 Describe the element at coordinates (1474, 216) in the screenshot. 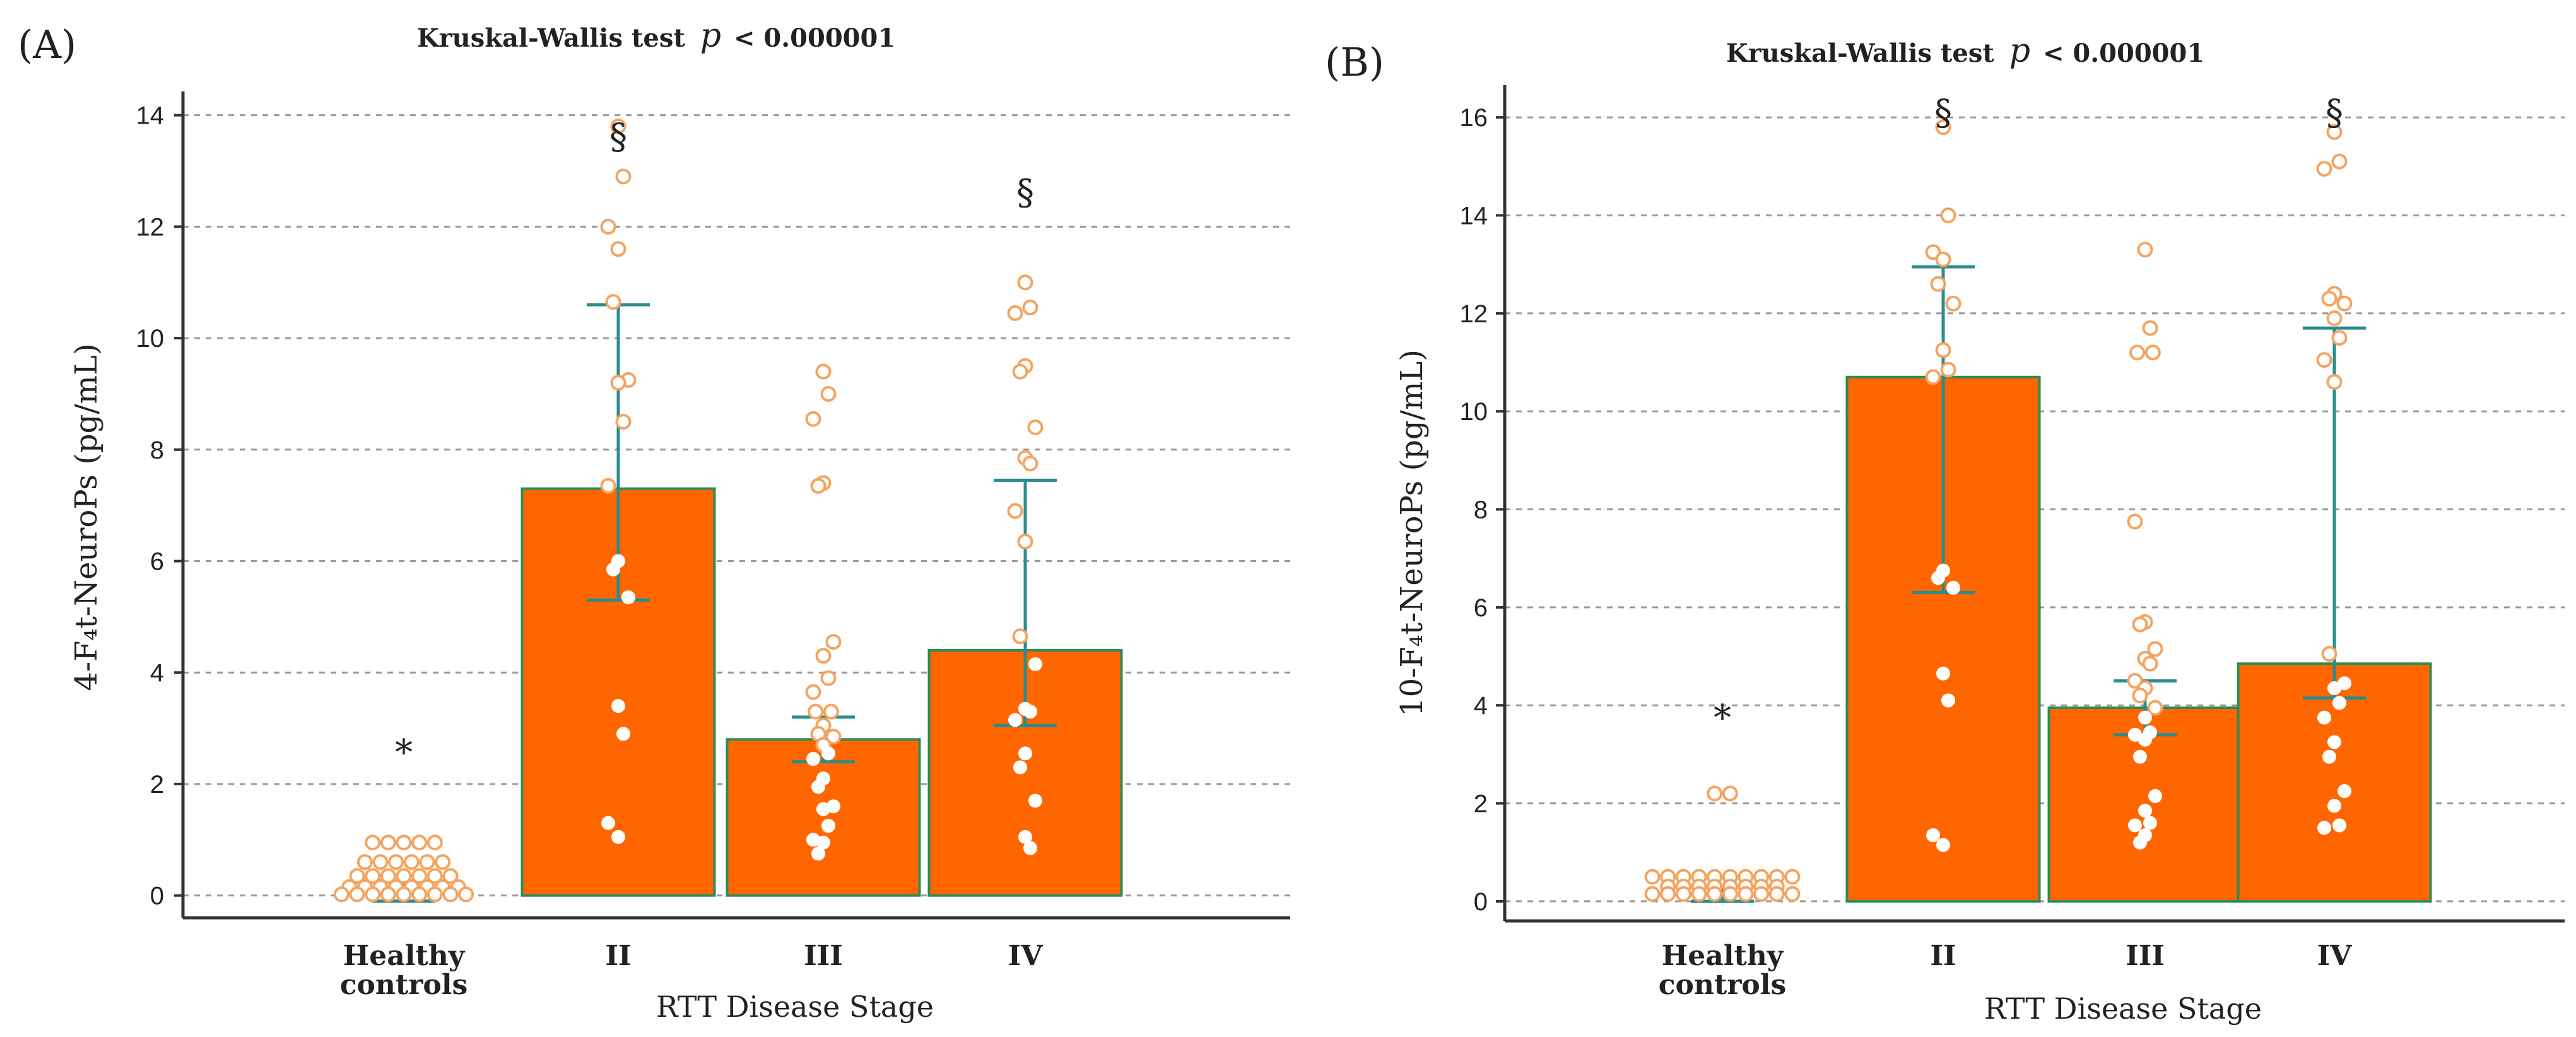

I see `y-tick-label: 14` at that location.